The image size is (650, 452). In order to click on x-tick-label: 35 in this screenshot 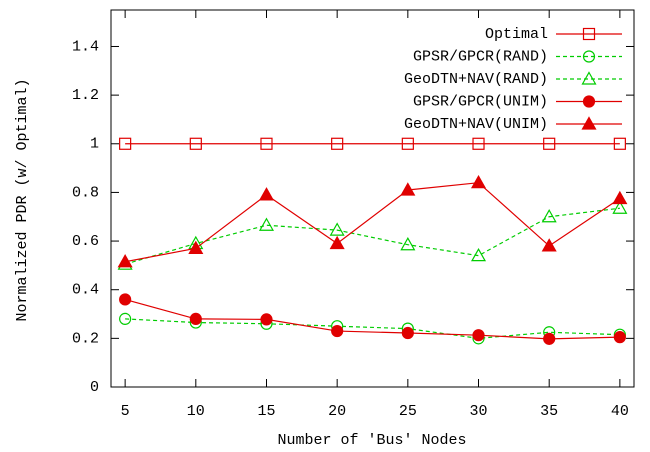, I will do `click(549, 411)`.